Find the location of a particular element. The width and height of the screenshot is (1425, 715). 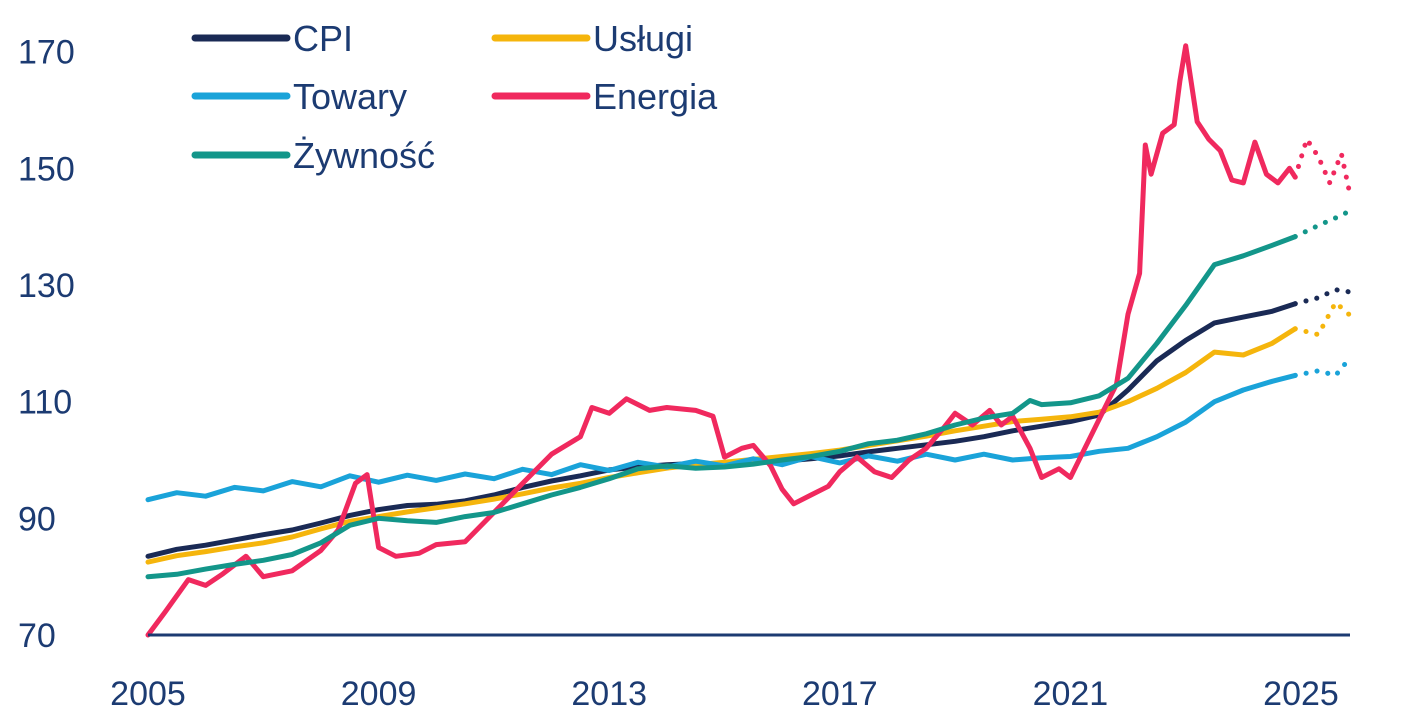

y-tick-label: 70 is located at coordinates (37, 636).